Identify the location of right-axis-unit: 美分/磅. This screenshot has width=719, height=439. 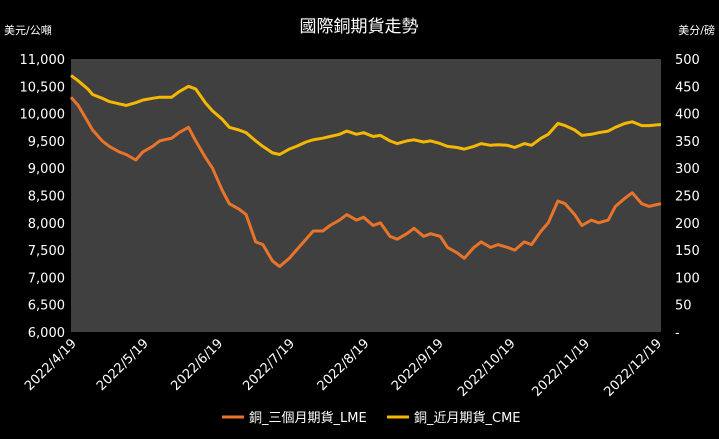
(696, 30).